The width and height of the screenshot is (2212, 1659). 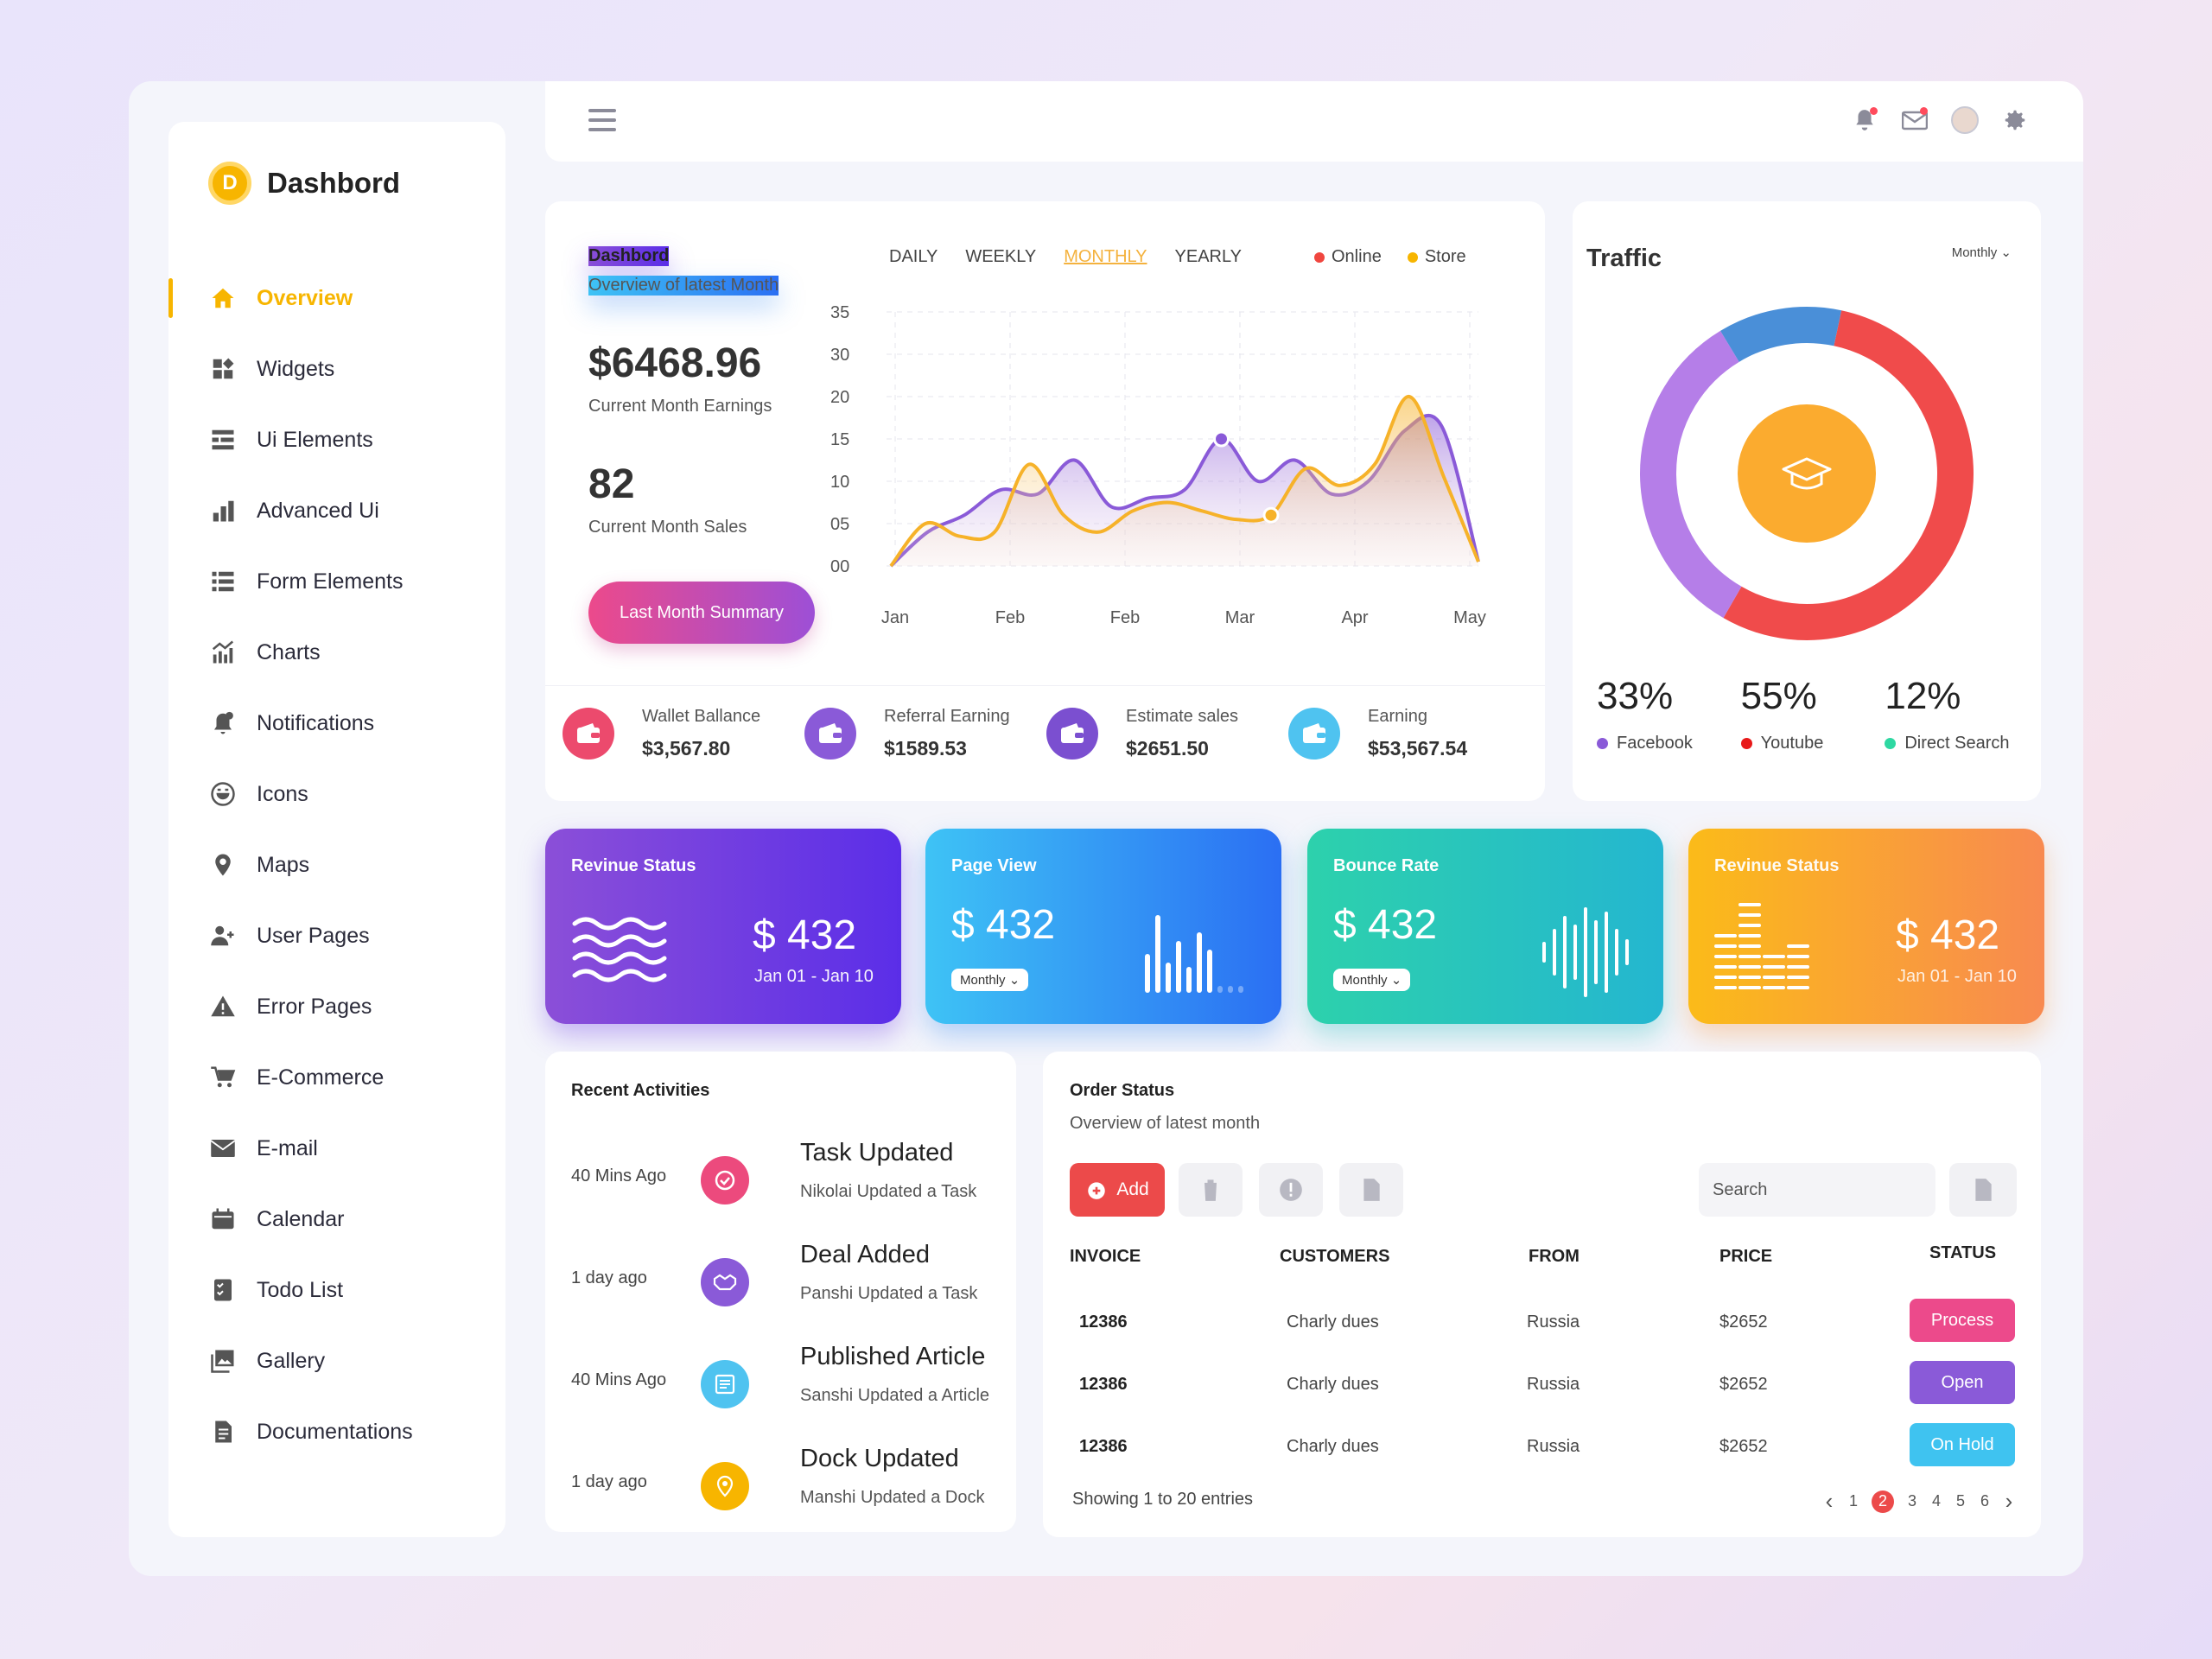 I want to click on page-3: 3, so click(x=1911, y=1501).